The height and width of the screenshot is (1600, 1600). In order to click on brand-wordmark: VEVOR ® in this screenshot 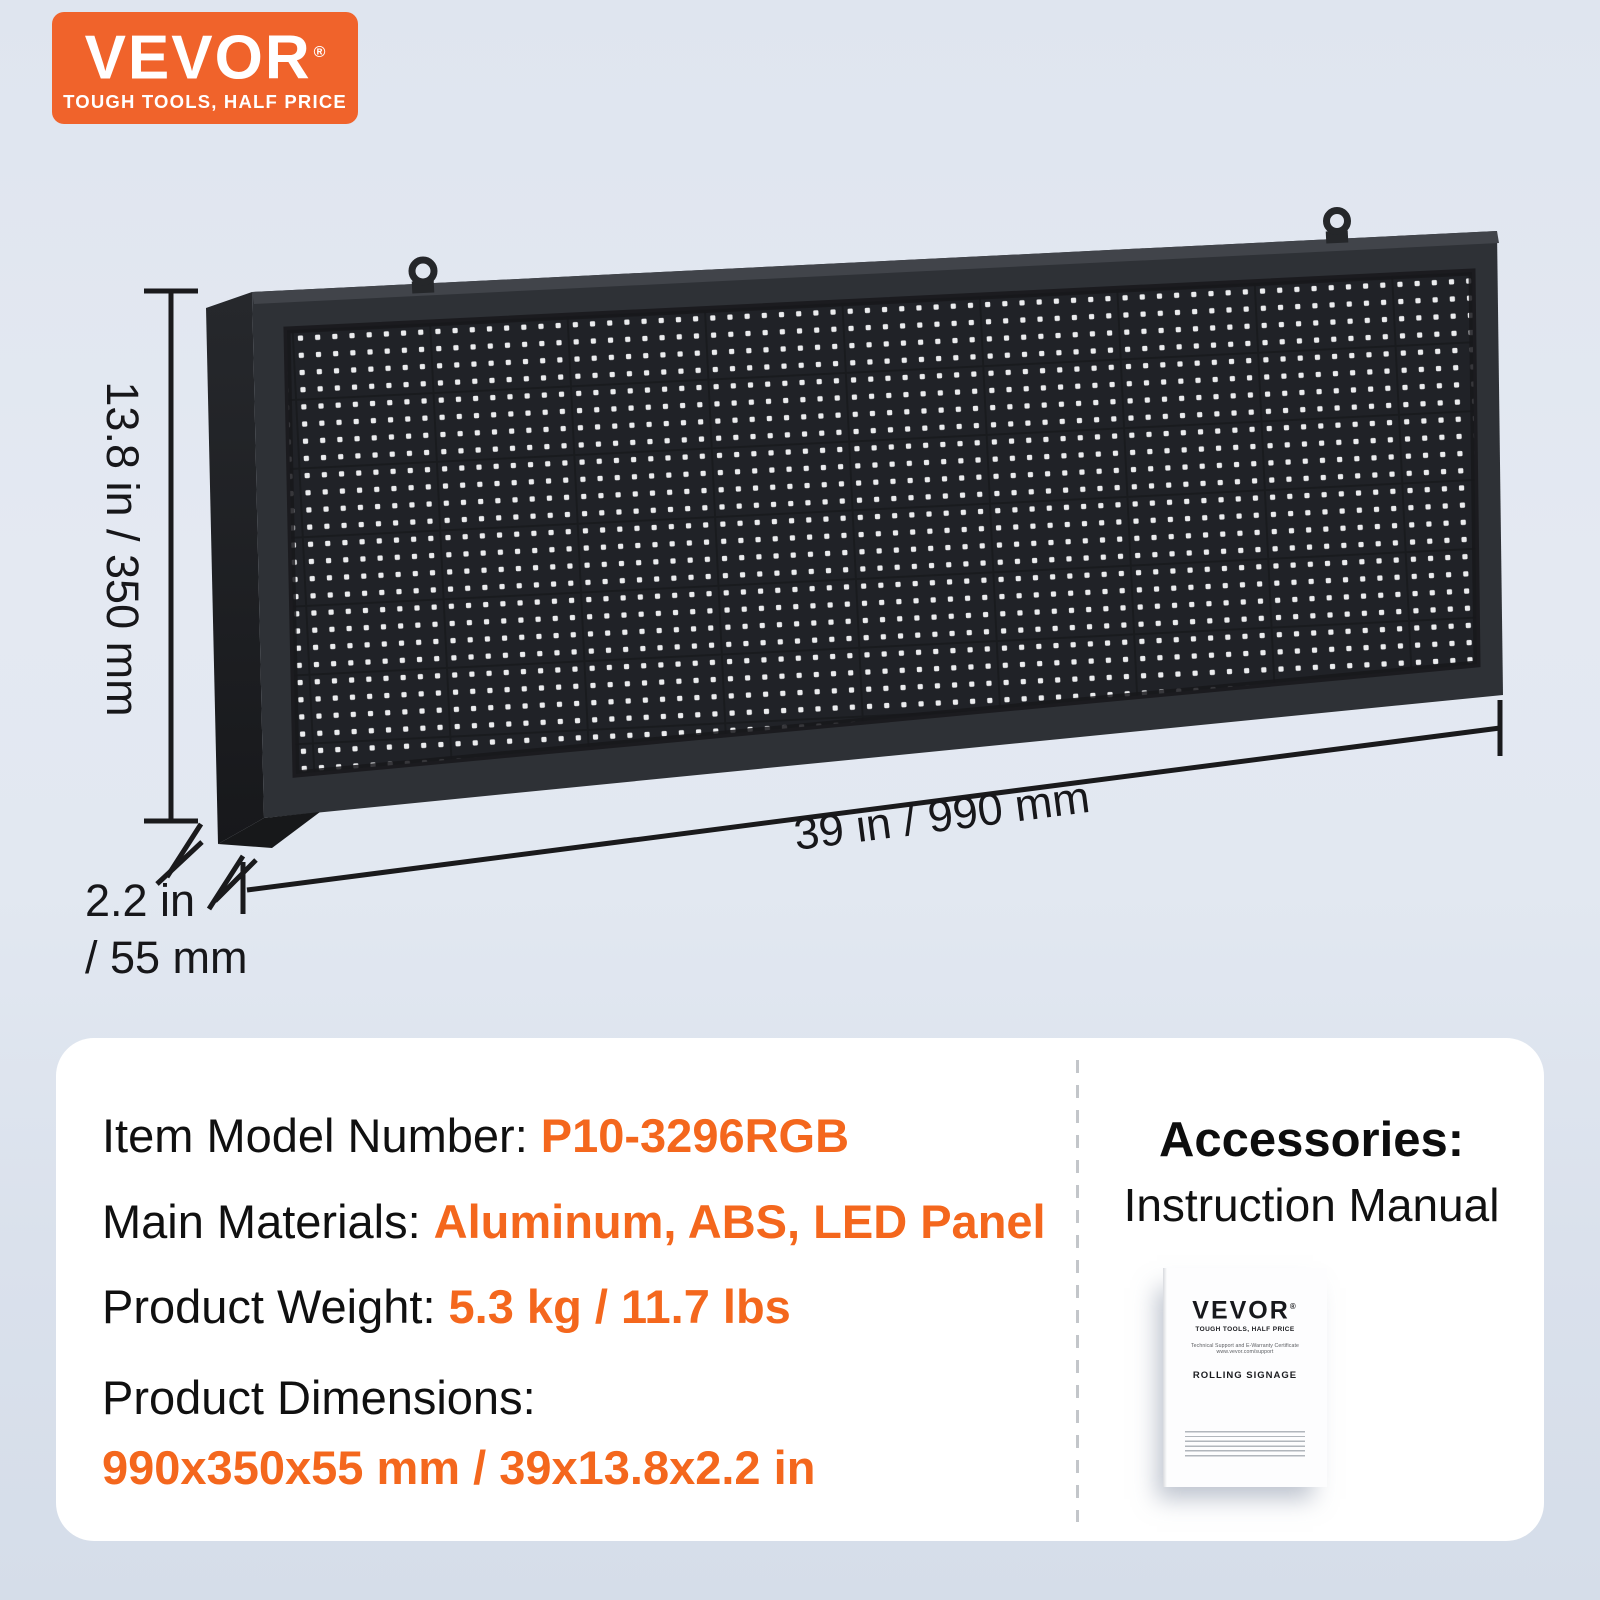, I will do `click(205, 56)`.